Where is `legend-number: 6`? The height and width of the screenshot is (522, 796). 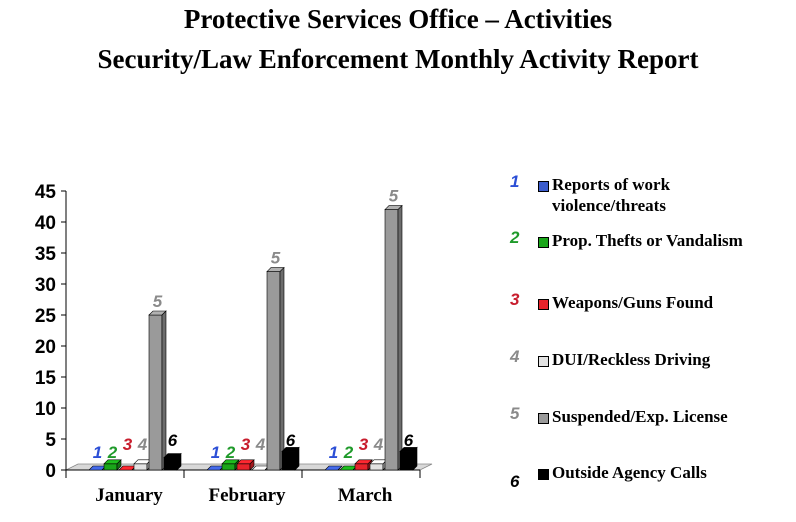
legend-number: 6 is located at coordinates (515, 481).